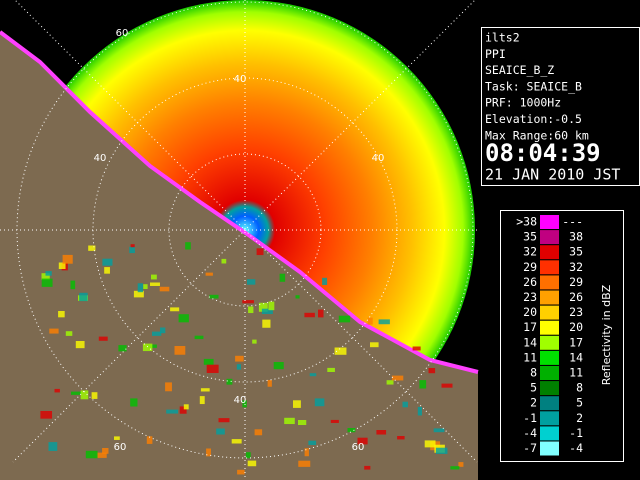 The image size is (640, 480). What do you see at coordinates (530, 448) in the screenshot?
I see `legend-low: -7` at bounding box center [530, 448].